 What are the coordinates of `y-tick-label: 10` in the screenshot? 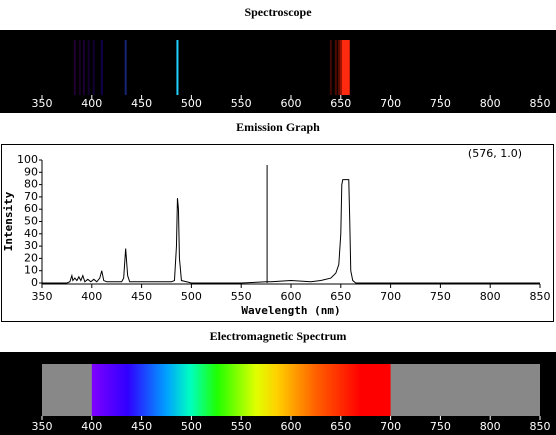 It's located at (31, 270).